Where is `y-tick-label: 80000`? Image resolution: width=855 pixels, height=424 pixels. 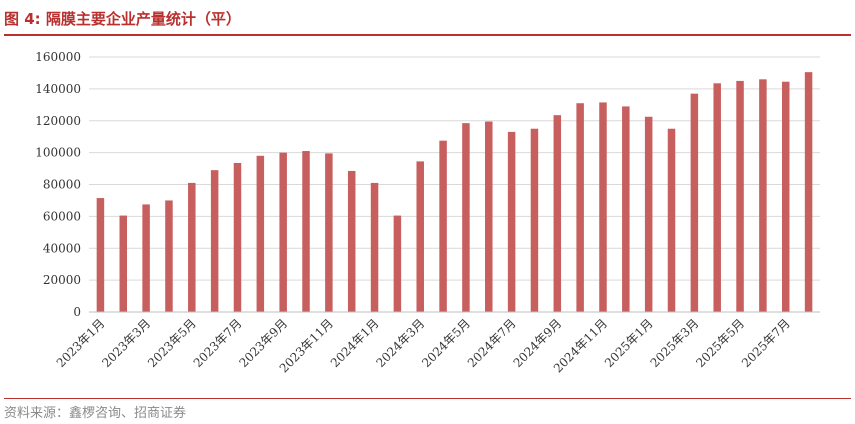
y-tick-label: 80000 is located at coordinates (62, 185).